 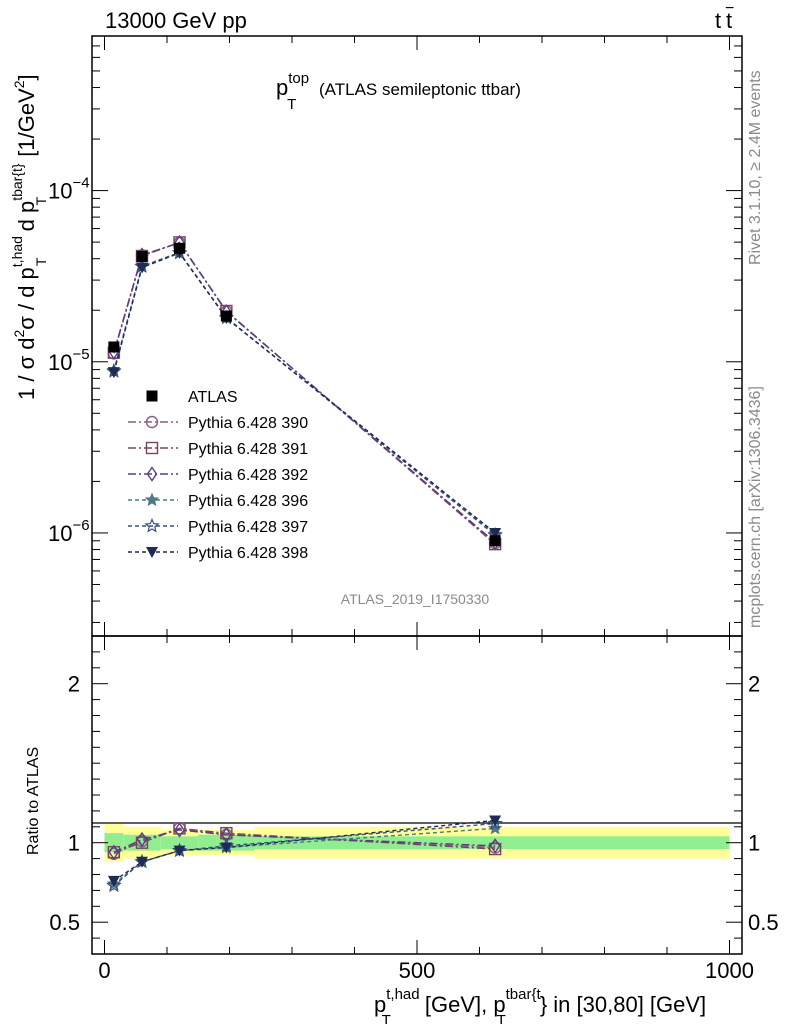 What do you see at coordinates (754, 843) in the screenshot?
I see `ratio-y-tick-label-right: 1` at bounding box center [754, 843].